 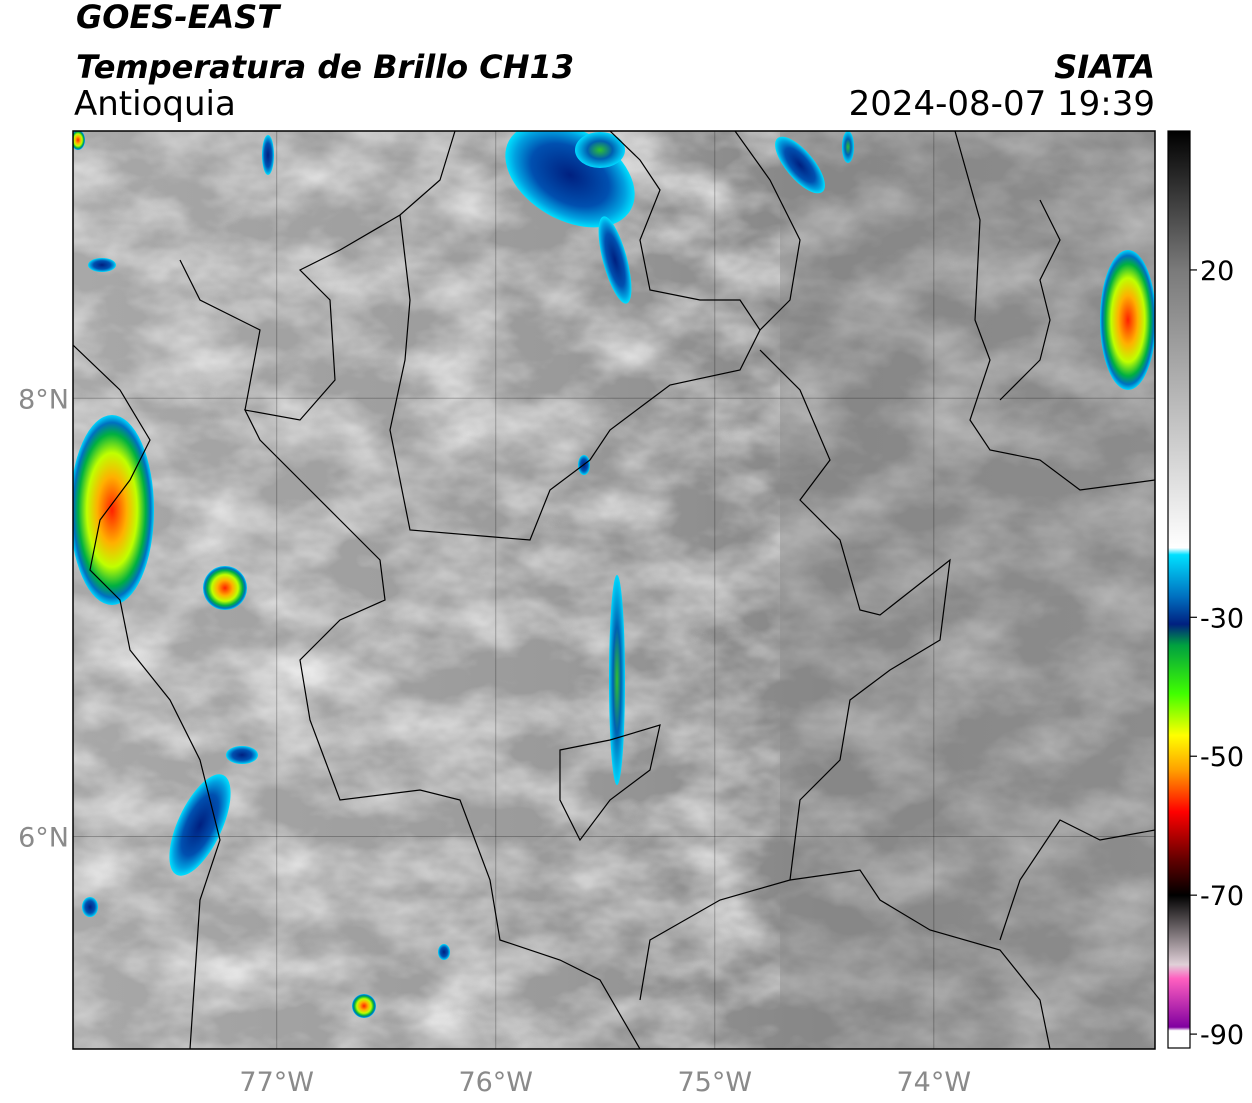 I want to click on title: GOES-EAST, so click(x=178, y=18).